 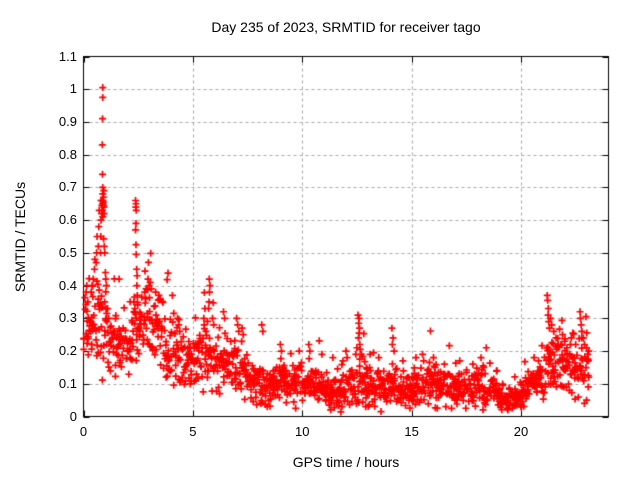 I want to click on y-tick-label: 1, so click(x=73, y=89).